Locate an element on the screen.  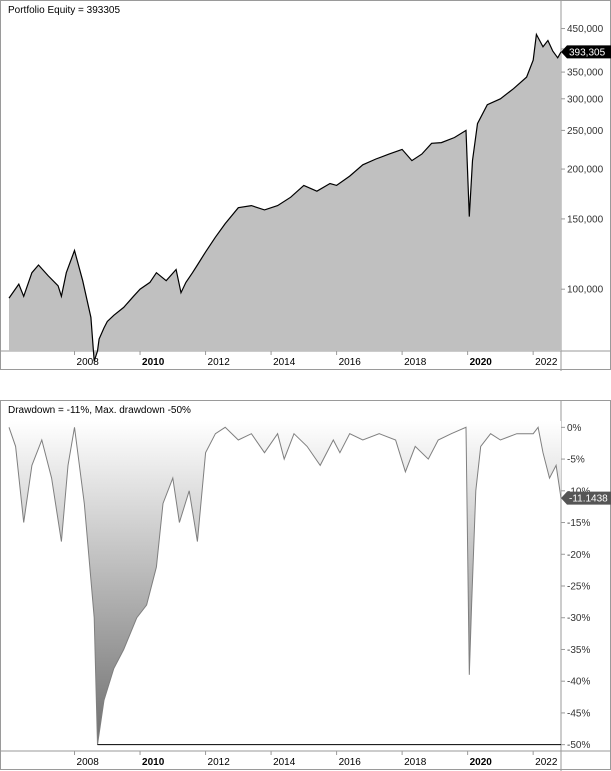
y-tick-label: -15% is located at coordinates (578, 523).